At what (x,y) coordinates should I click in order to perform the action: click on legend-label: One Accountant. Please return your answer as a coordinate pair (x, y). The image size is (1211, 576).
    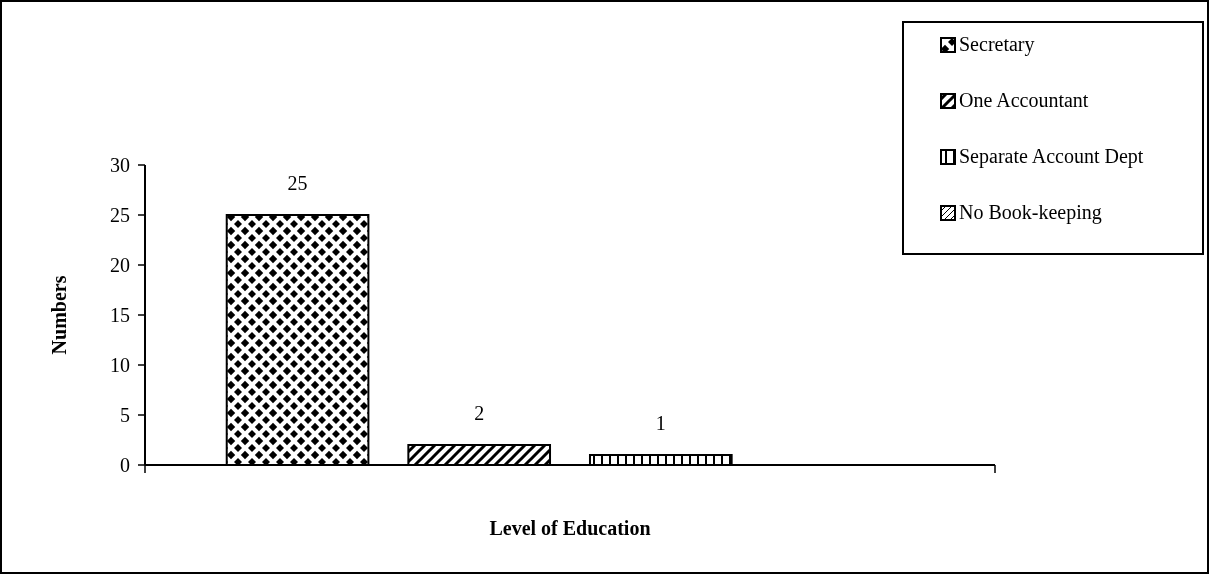
    Looking at the image, I should click on (1024, 100).